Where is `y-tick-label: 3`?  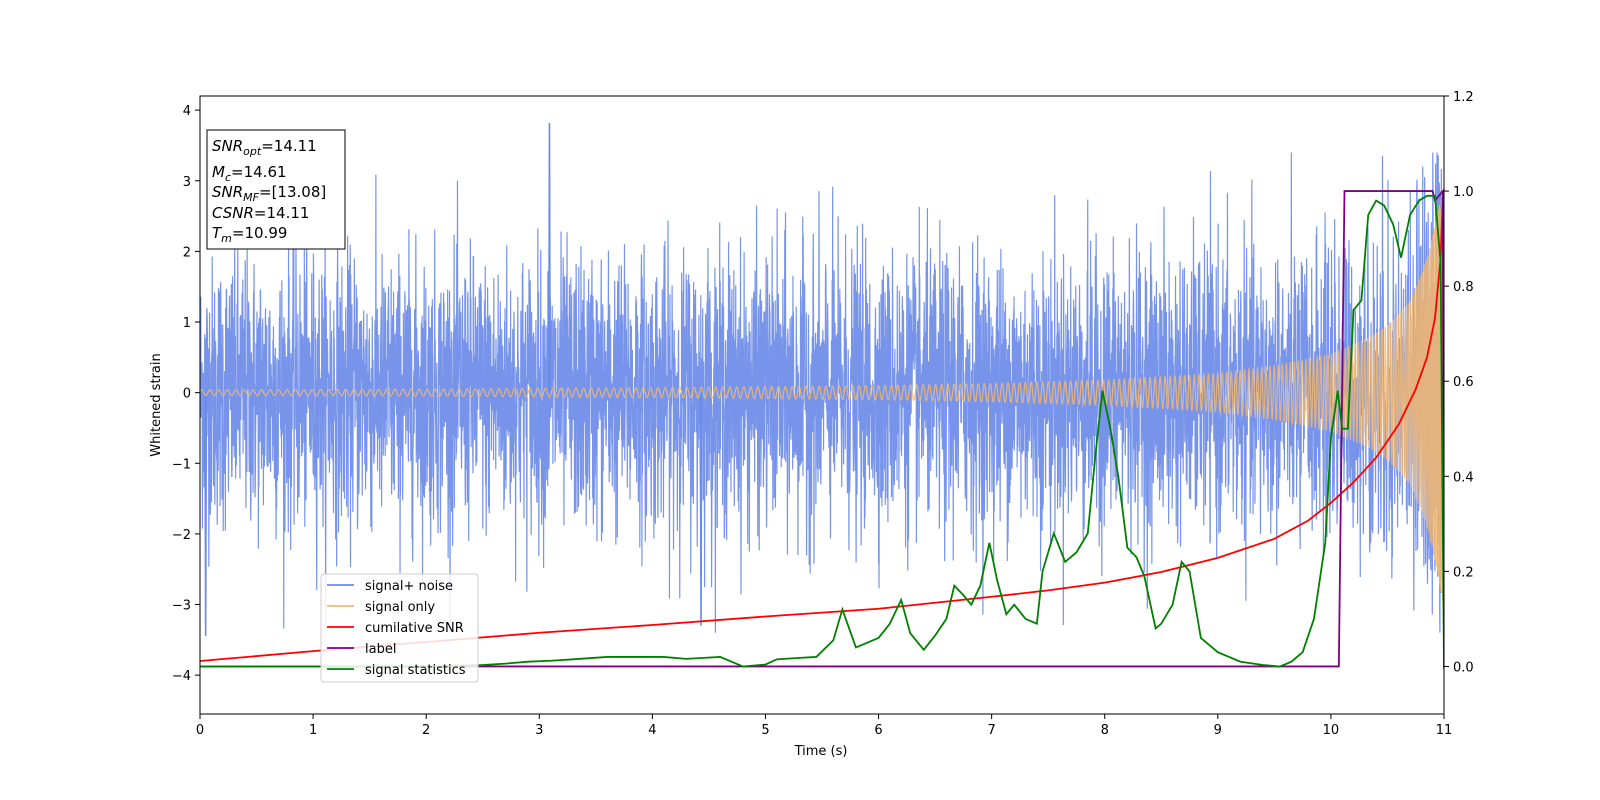 y-tick-label: 3 is located at coordinates (187, 182).